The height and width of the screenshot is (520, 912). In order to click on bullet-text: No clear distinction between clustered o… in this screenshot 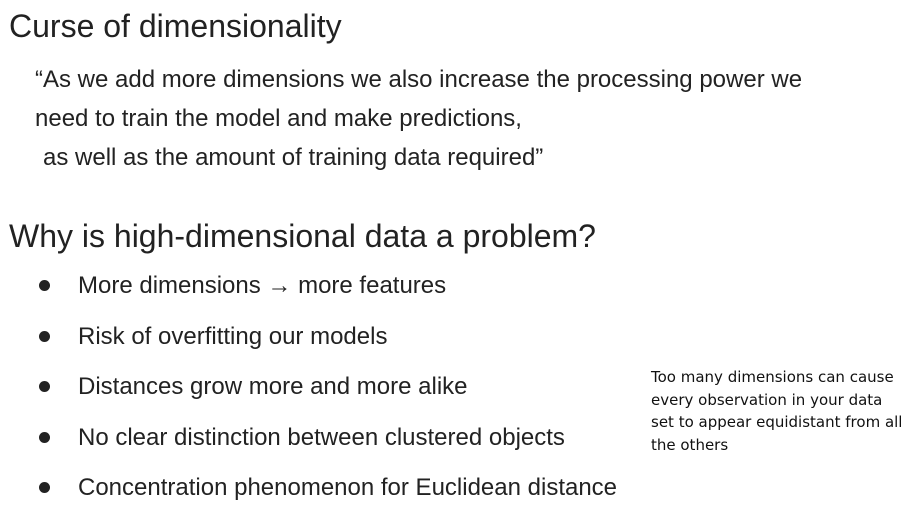, I will do `click(321, 437)`.